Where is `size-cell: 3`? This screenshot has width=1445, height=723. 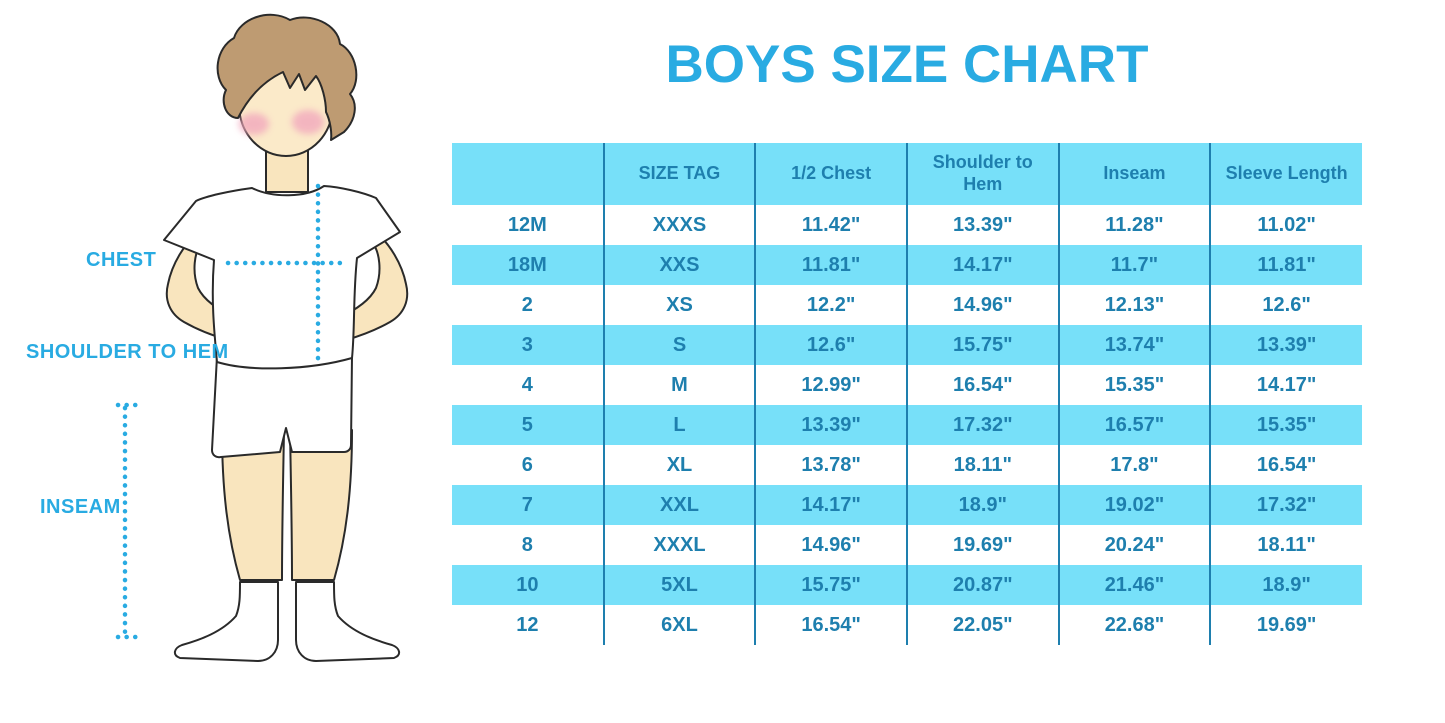 size-cell: 3 is located at coordinates (528, 345).